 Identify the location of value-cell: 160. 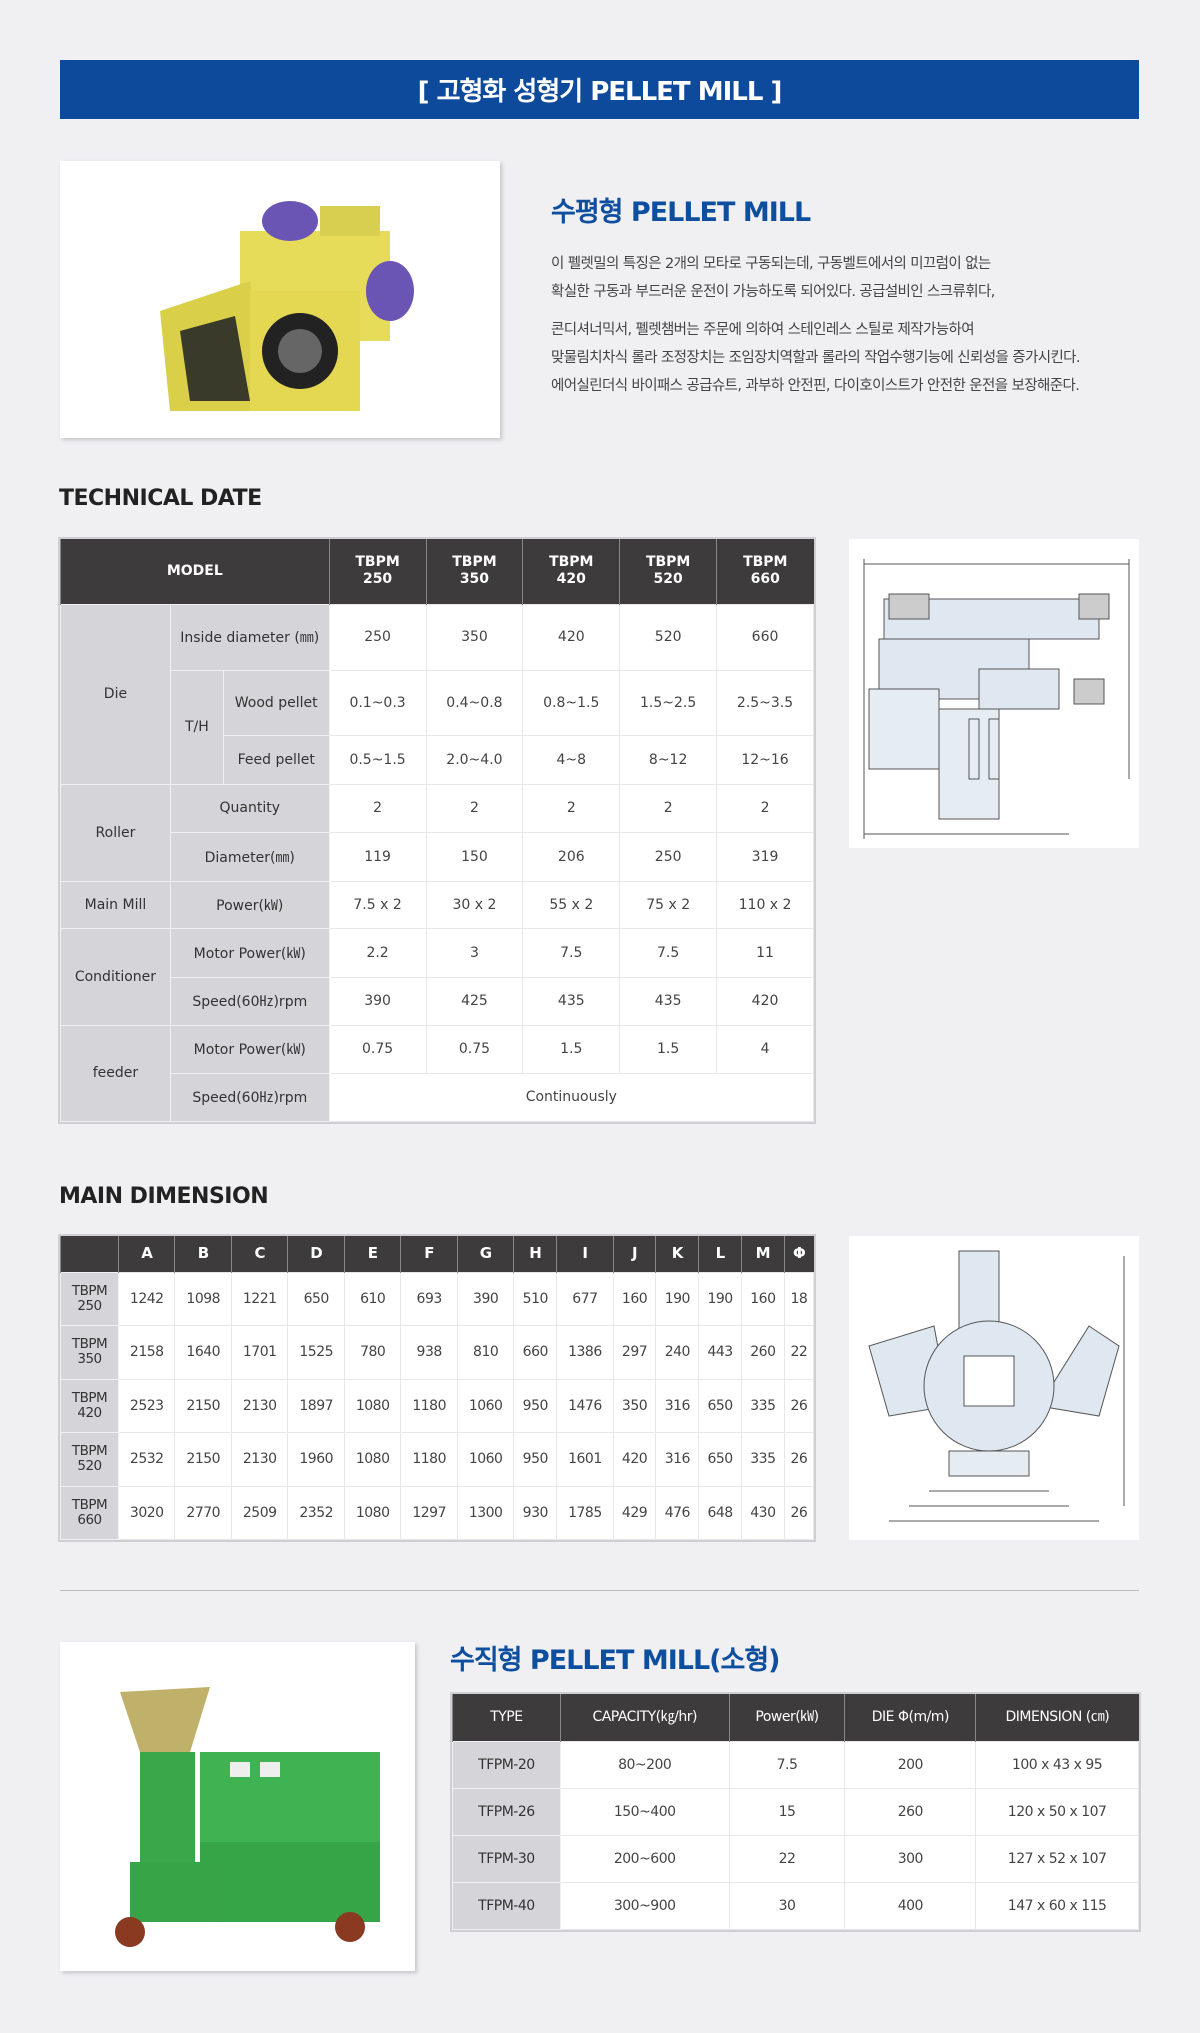
(634, 1299).